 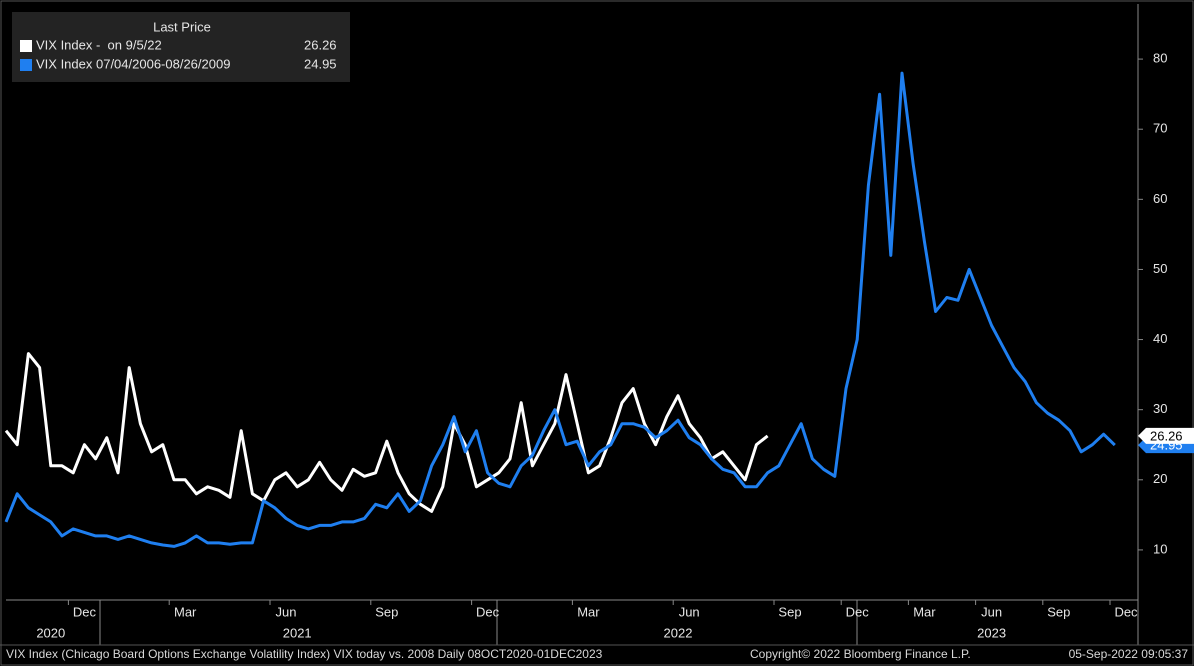 I want to click on y-tick-label: 40, so click(x=1160, y=338).